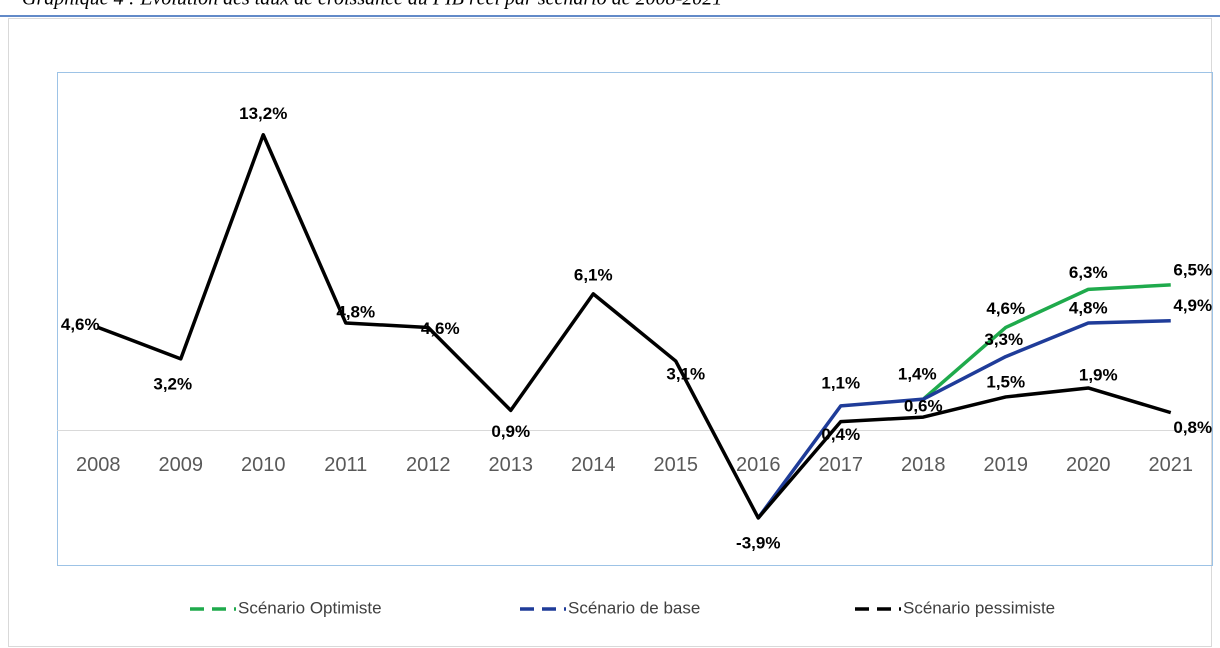 This screenshot has width=1220, height=648. Describe the element at coordinates (98, 465) in the screenshot. I see `x-tick-label: 2008` at that location.